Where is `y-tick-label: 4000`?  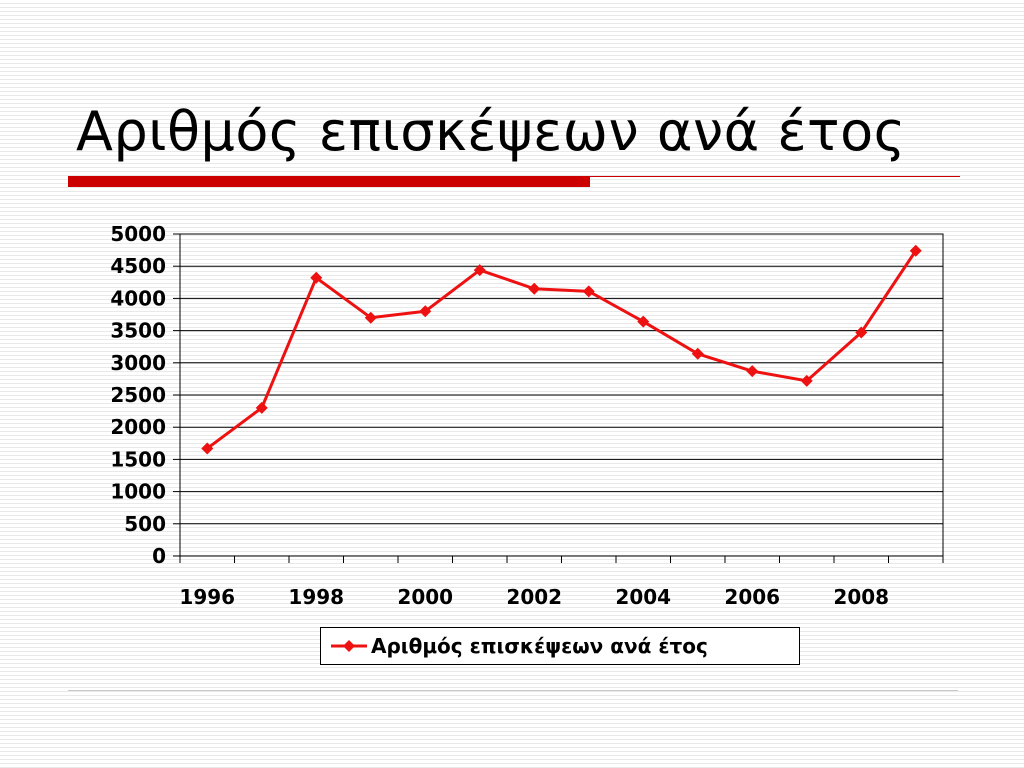
y-tick-label: 4000 is located at coordinates (138, 298).